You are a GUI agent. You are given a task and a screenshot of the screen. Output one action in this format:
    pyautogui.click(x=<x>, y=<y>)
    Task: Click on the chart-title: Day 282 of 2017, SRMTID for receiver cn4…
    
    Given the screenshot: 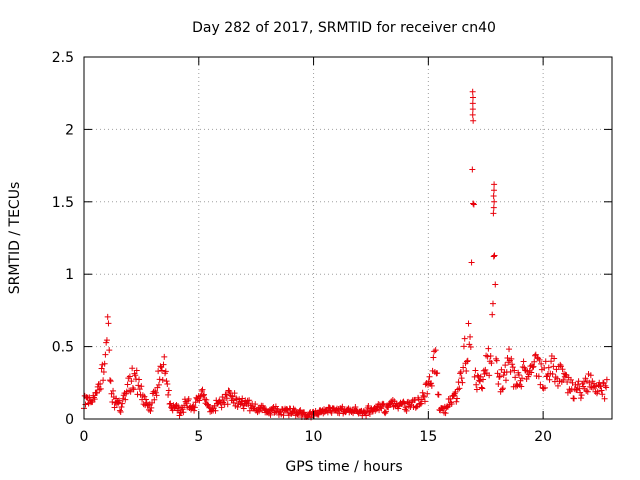 What is the action you would take?
    pyautogui.click(x=344, y=28)
    